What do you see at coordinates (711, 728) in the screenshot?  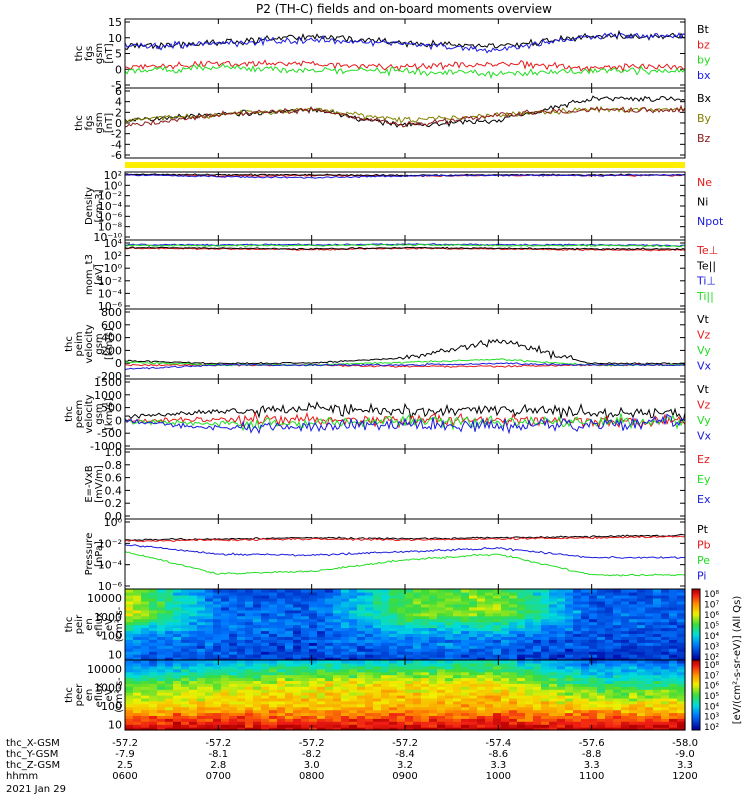 I see `colorbar-tick: 10²` at bounding box center [711, 728].